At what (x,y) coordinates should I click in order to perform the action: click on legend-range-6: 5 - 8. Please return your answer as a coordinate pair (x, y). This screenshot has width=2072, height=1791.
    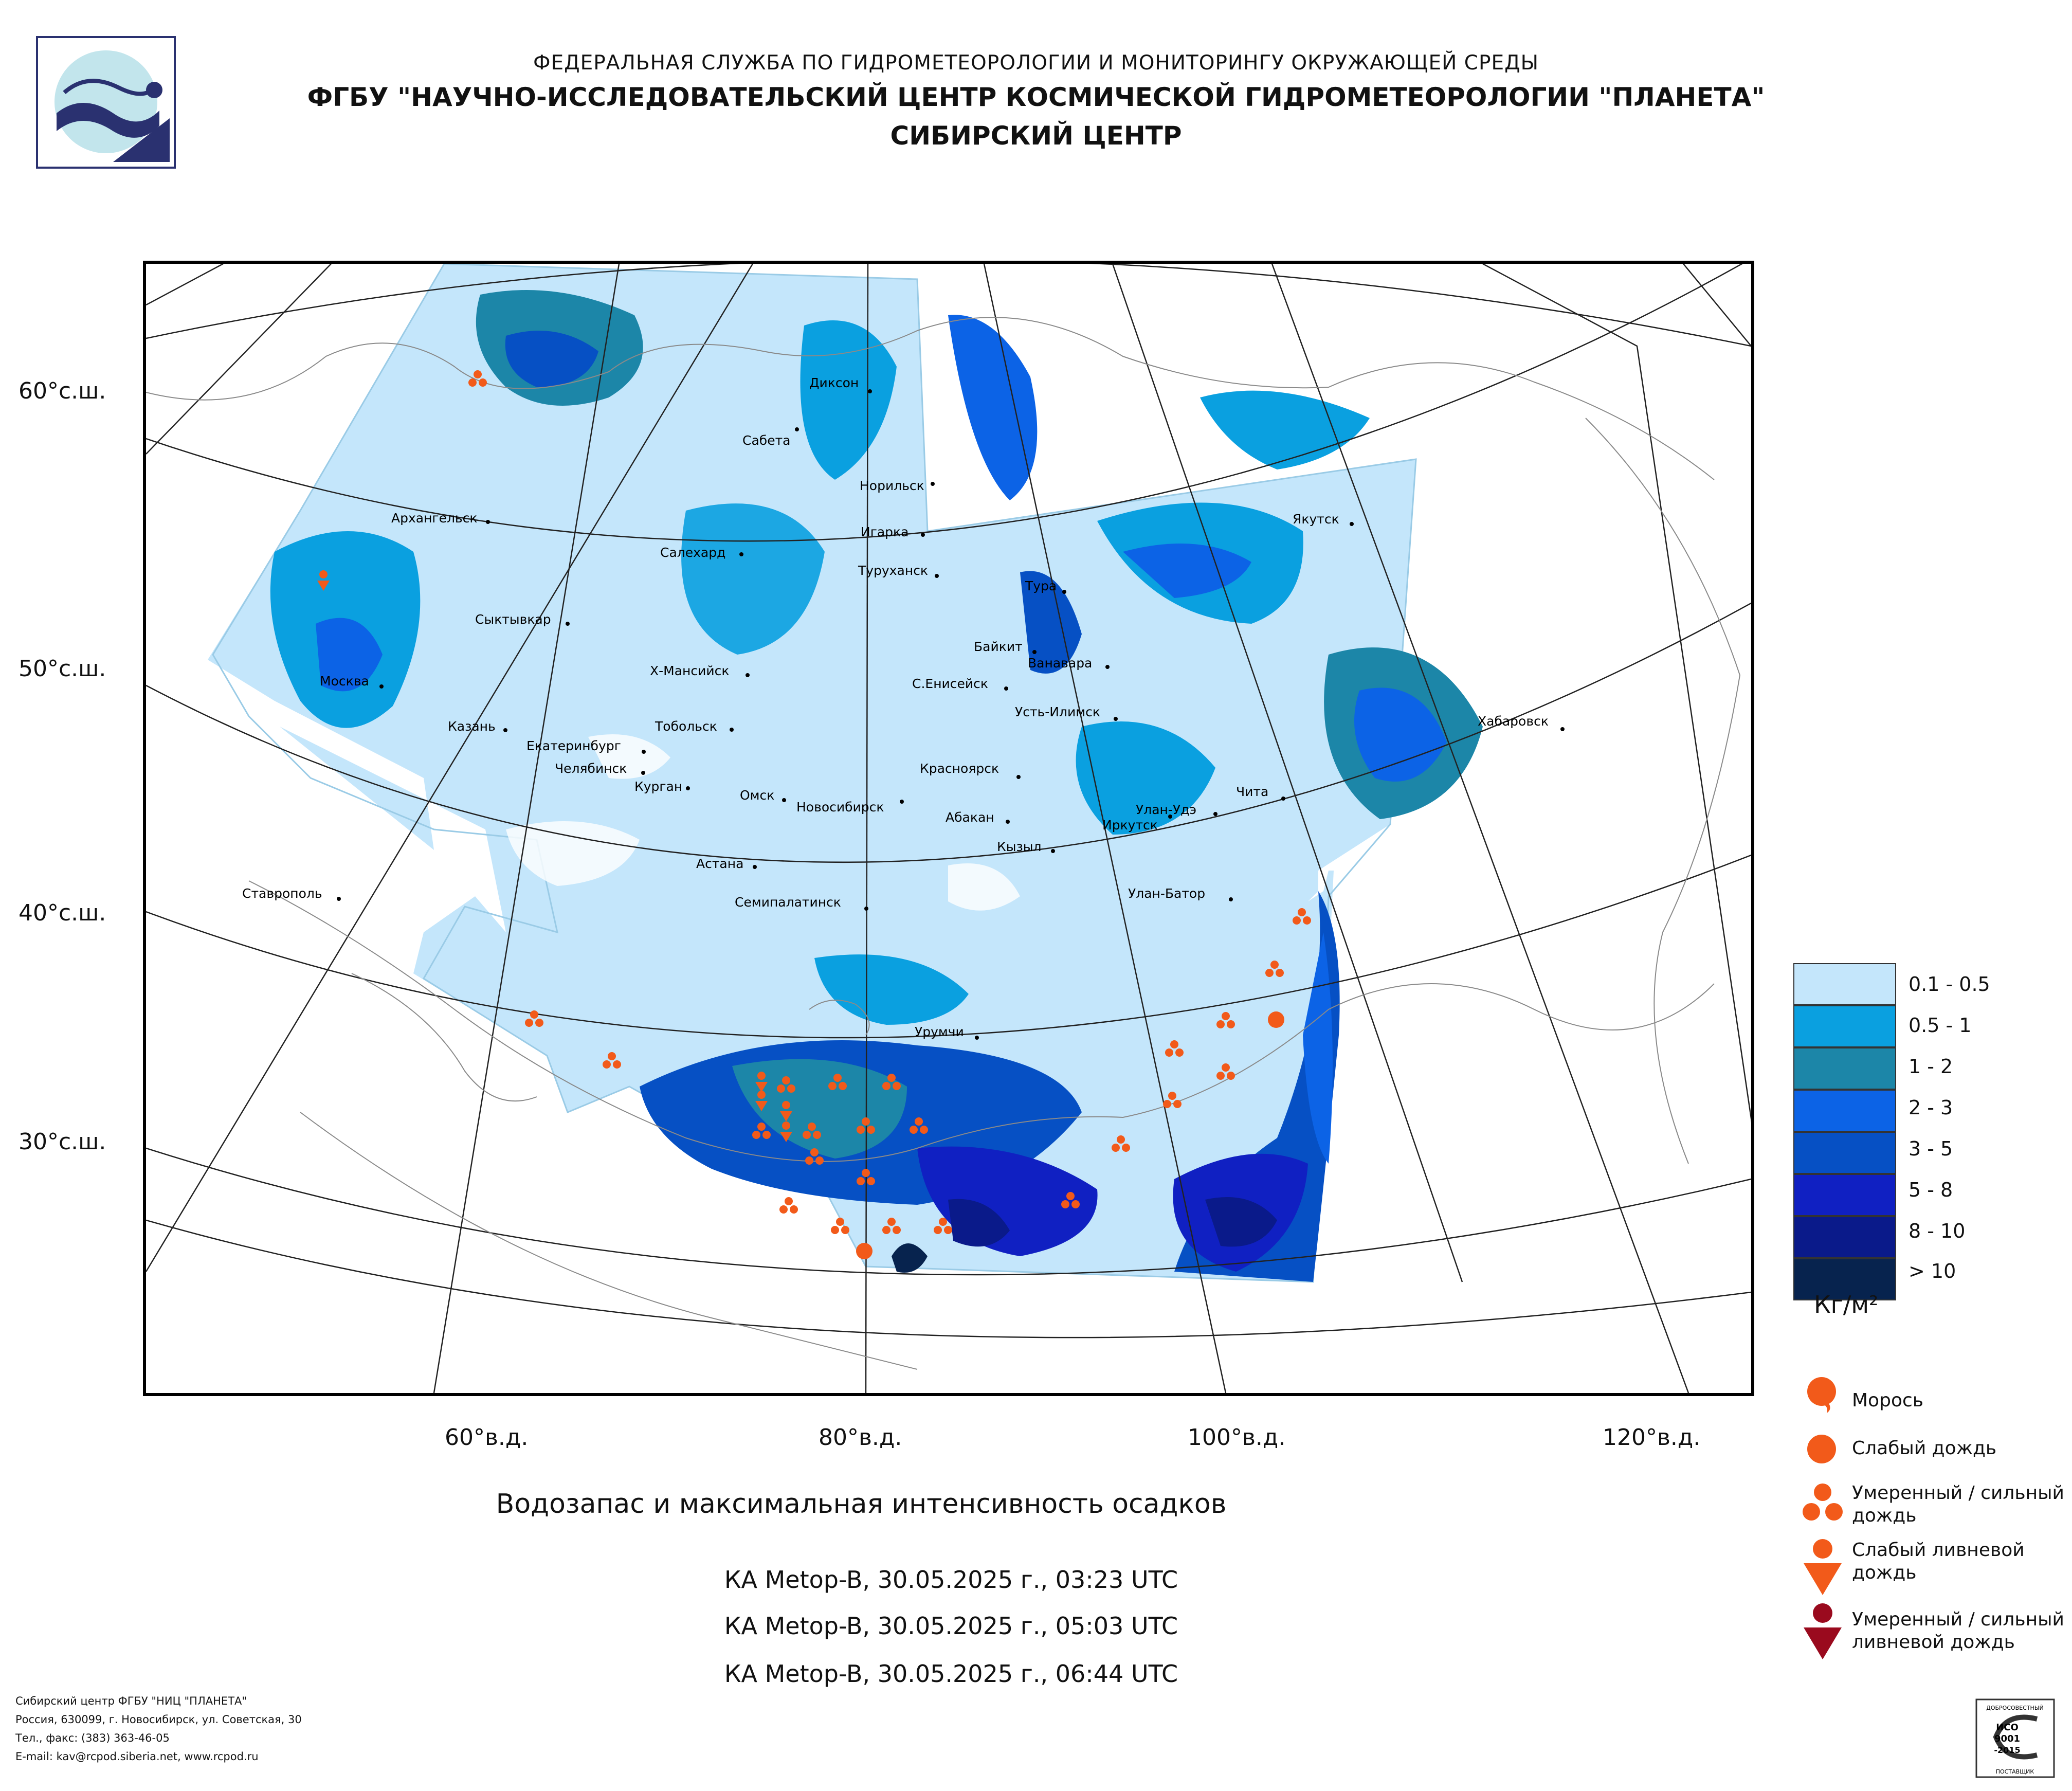
    Looking at the image, I should click on (1931, 1190).